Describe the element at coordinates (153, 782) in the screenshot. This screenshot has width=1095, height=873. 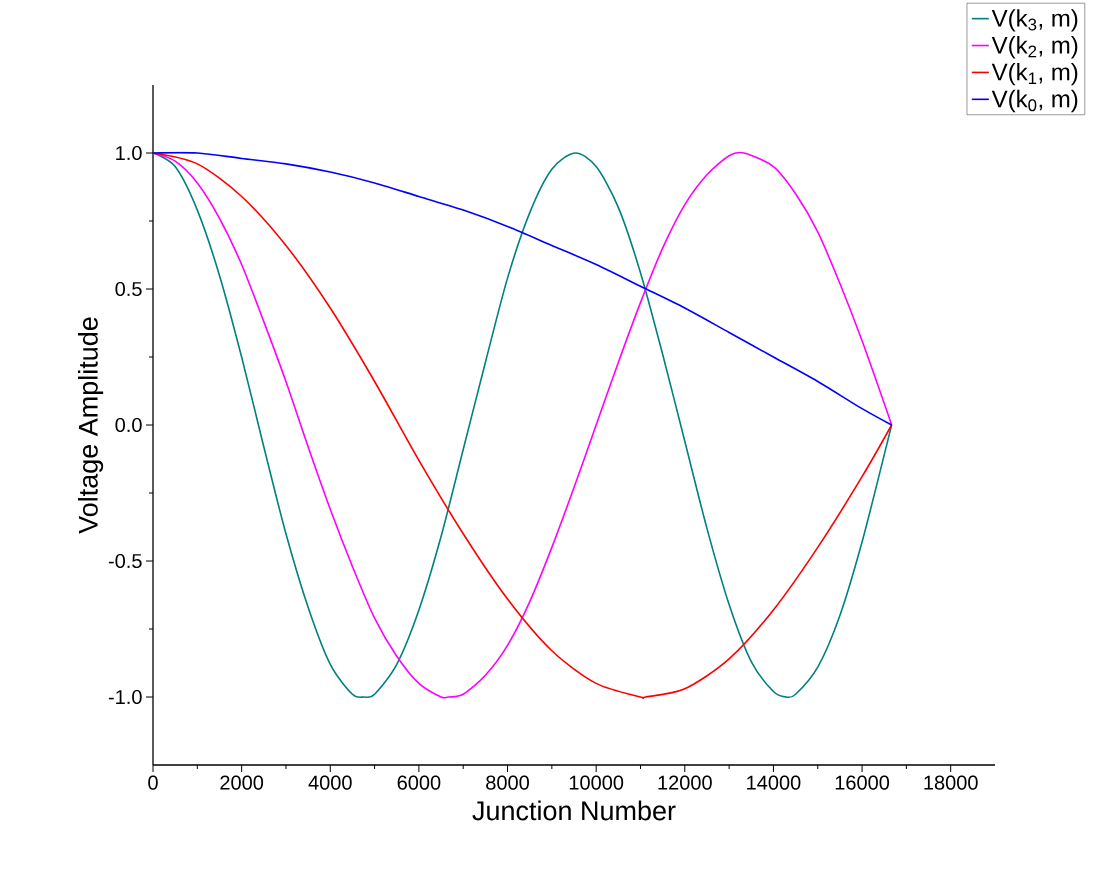
I see `x-tick-label: 0` at that location.